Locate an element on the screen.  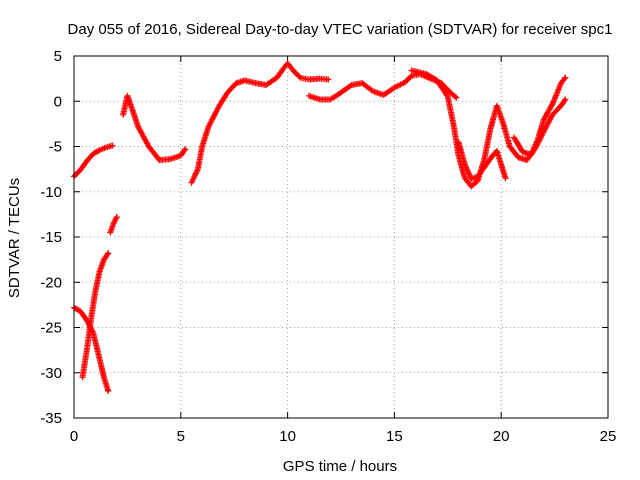
y-axis-label: SDTVAR / TECUs is located at coordinates (14, 238).